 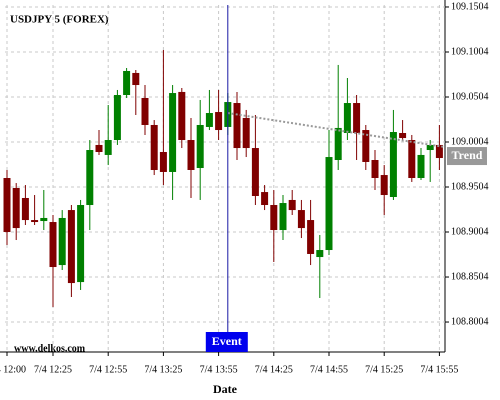 I want to click on x-tick-label: 7/4 13:55, so click(x=219, y=369).